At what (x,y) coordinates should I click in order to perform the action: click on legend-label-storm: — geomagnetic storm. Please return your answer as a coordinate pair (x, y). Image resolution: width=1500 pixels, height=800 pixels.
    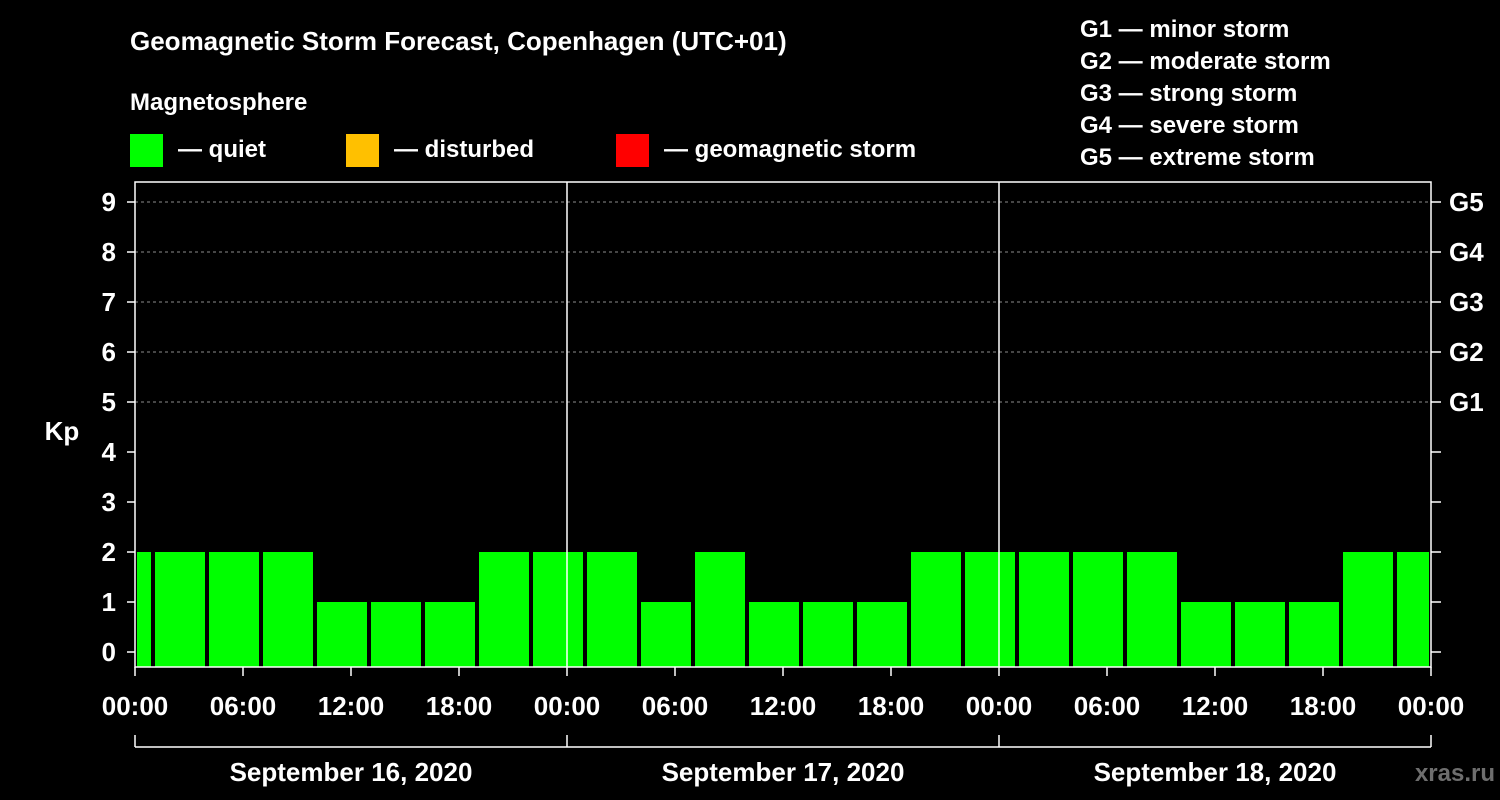
    Looking at the image, I should click on (790, 149).